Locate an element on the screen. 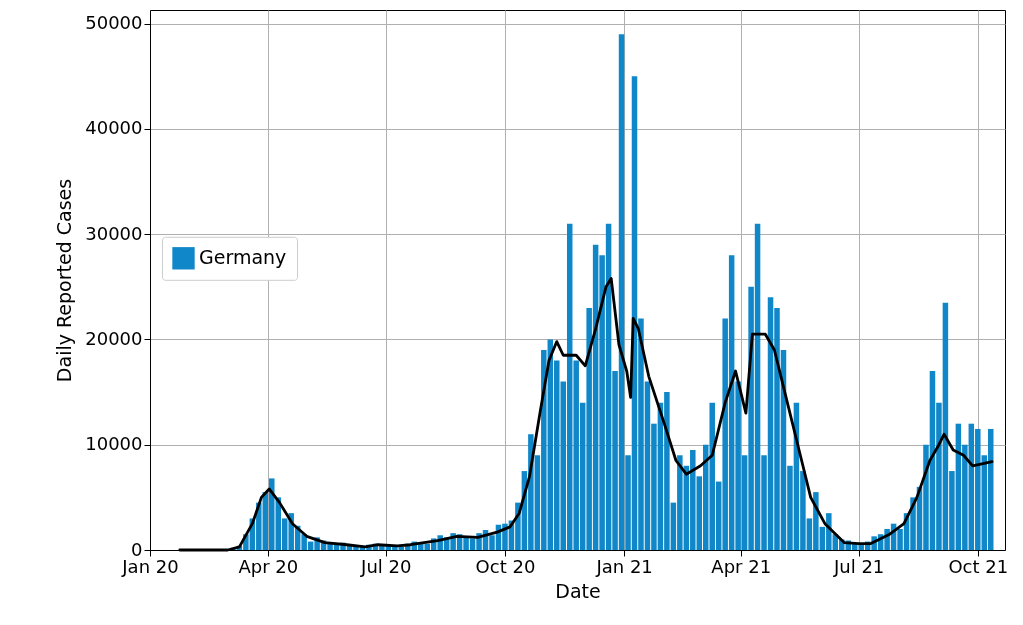 The image size is (1023, 625). y-tick-label: 20000 is located at coordinates (114, 338).